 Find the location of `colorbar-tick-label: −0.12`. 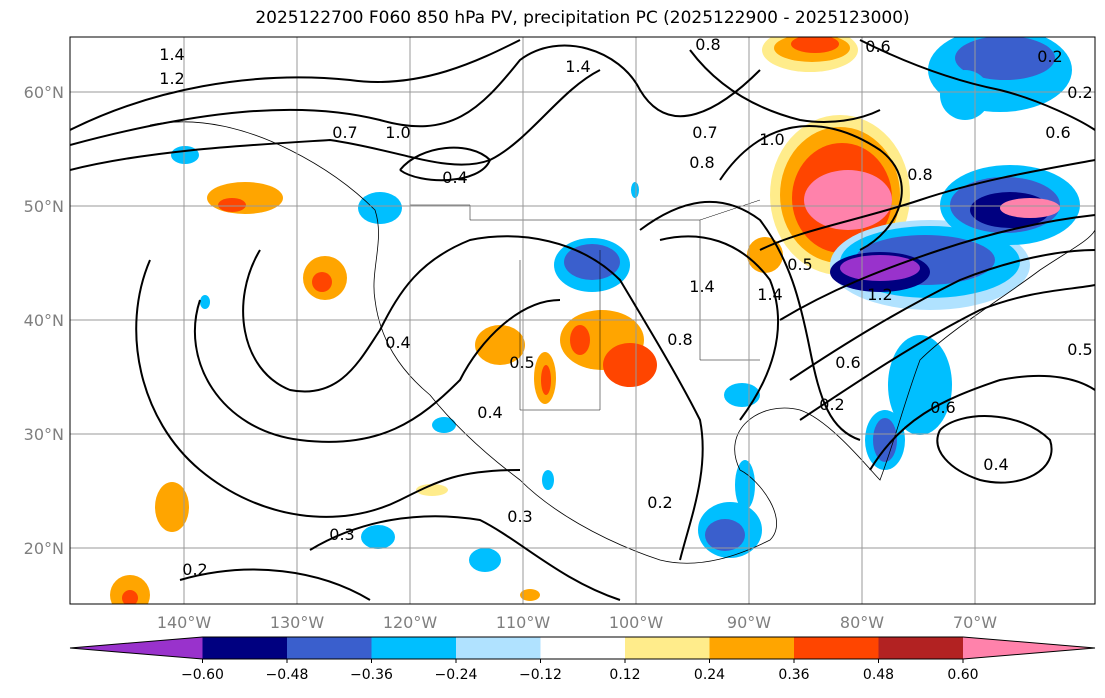

colorbar-tick-label: −0.12 is located at coordinates (540, 675).